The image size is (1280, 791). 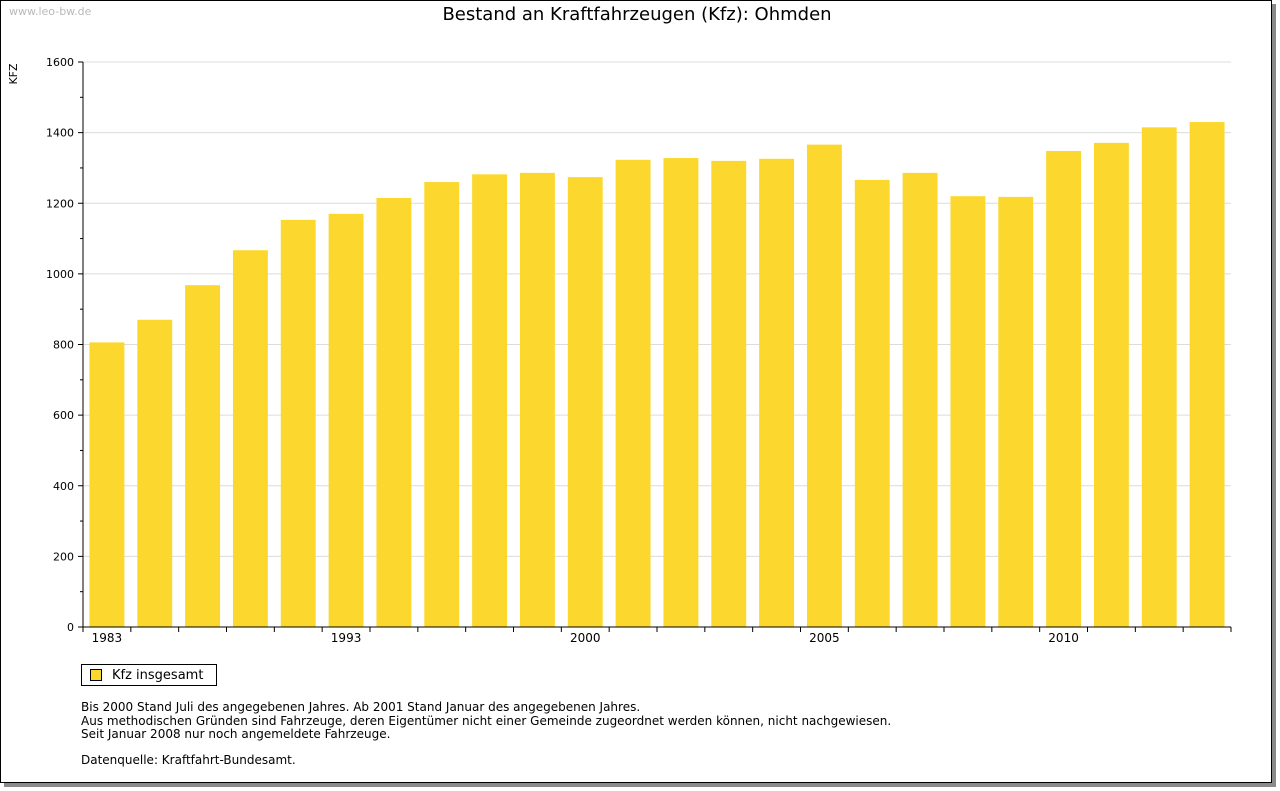 What do you see at coordinates (60, 133) in the screenshot?
I see `y-tick-label: 1400` at bounding box center [60, 133].